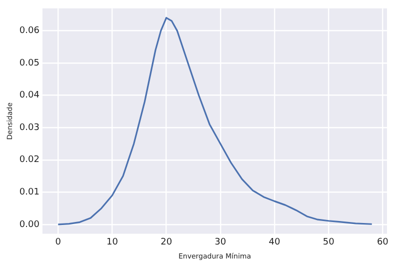  I want to click on x-tick-label: 0, so click(58, 243).